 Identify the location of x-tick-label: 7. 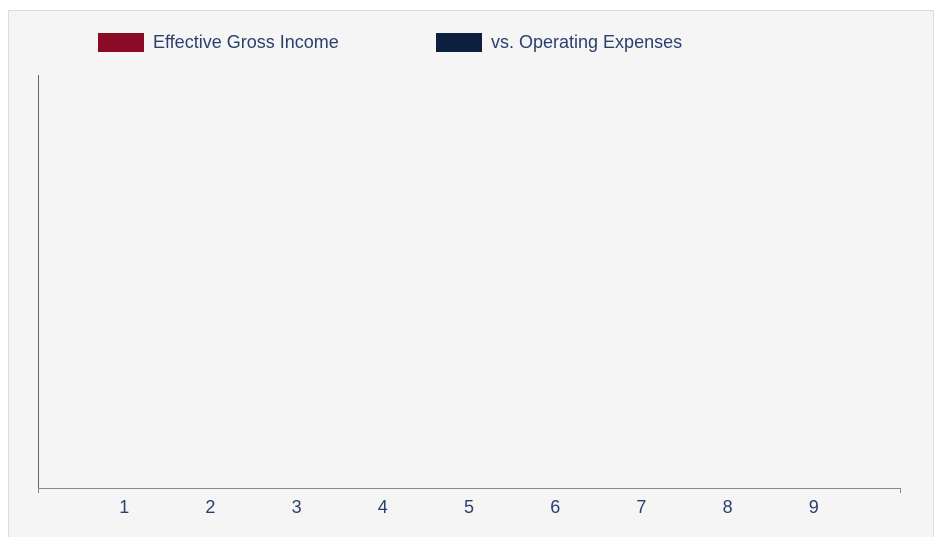
(641, 507).